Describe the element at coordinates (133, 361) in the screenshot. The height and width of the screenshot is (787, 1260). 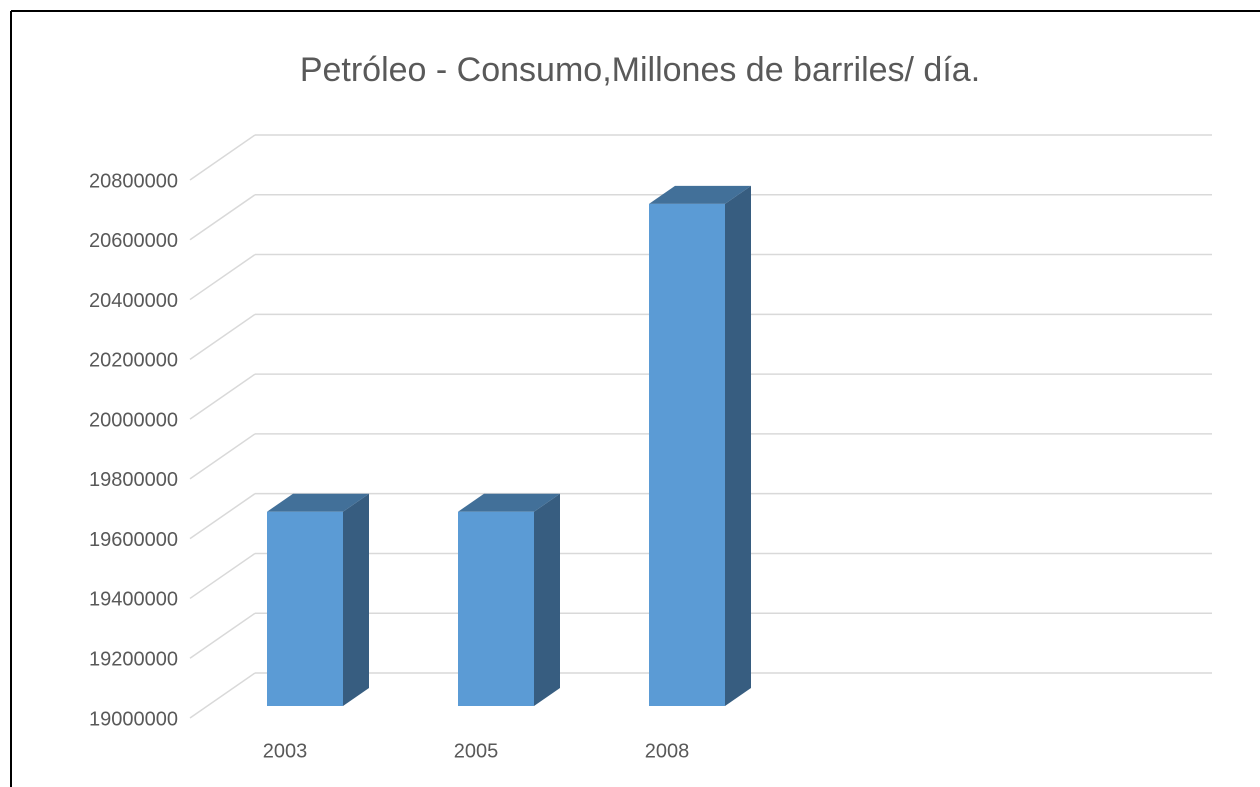
I see `y-tick-label: 20200000` at that location.